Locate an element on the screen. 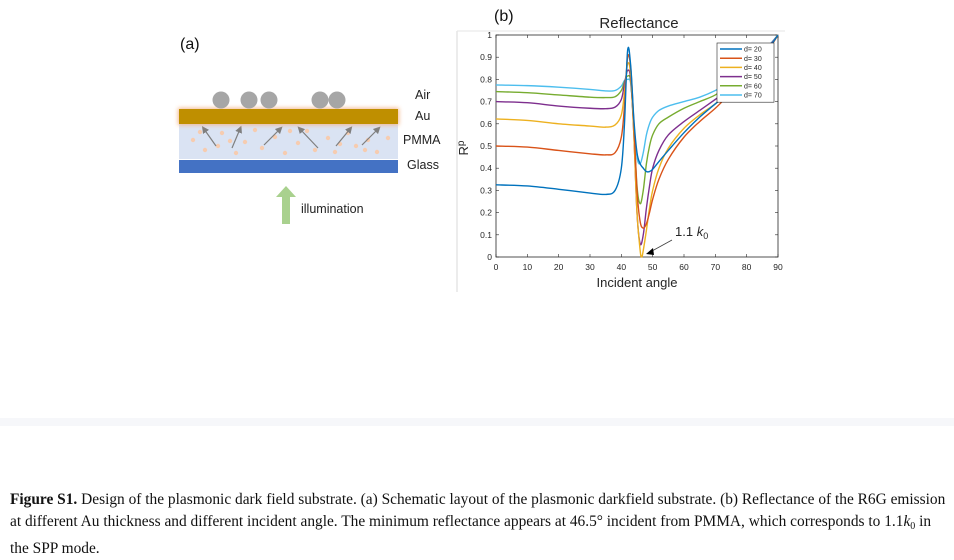 The image size is (954, 560). x-tick-label: 90 is located at coordinates (778, 267).